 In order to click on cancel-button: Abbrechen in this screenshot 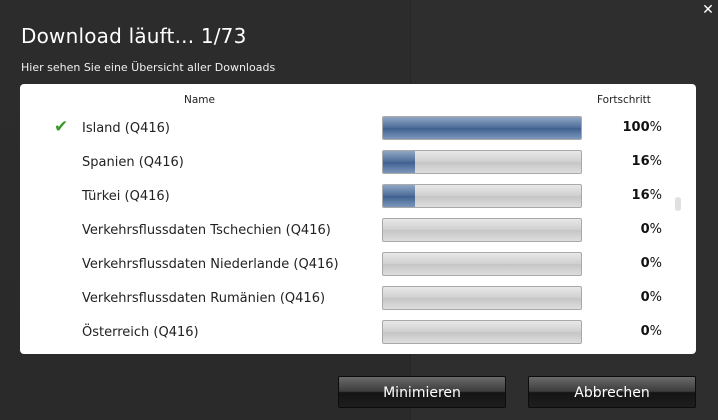, I will do `click(612, 392)`.